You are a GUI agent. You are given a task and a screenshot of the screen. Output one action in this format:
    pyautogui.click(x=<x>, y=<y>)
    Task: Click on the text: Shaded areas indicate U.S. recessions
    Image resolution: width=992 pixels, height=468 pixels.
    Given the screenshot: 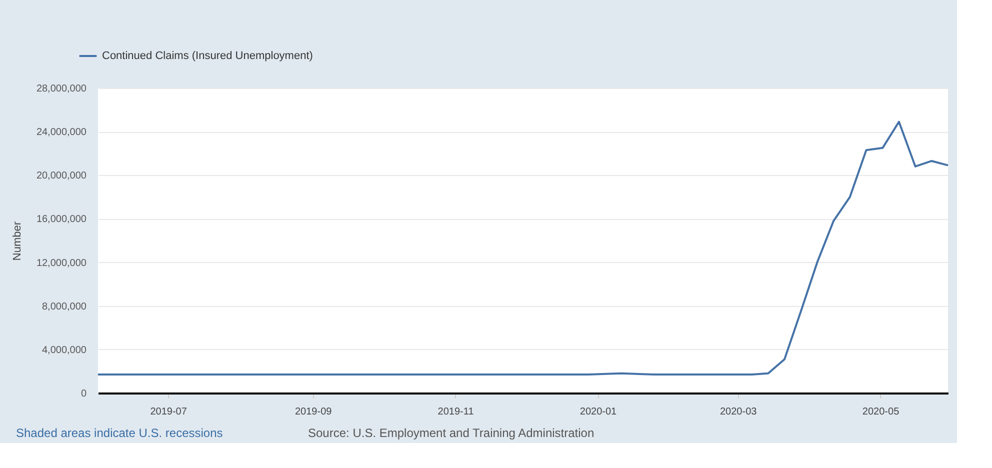 What is the action you would take?
    pyautogui.click(x=119, y=433)
    